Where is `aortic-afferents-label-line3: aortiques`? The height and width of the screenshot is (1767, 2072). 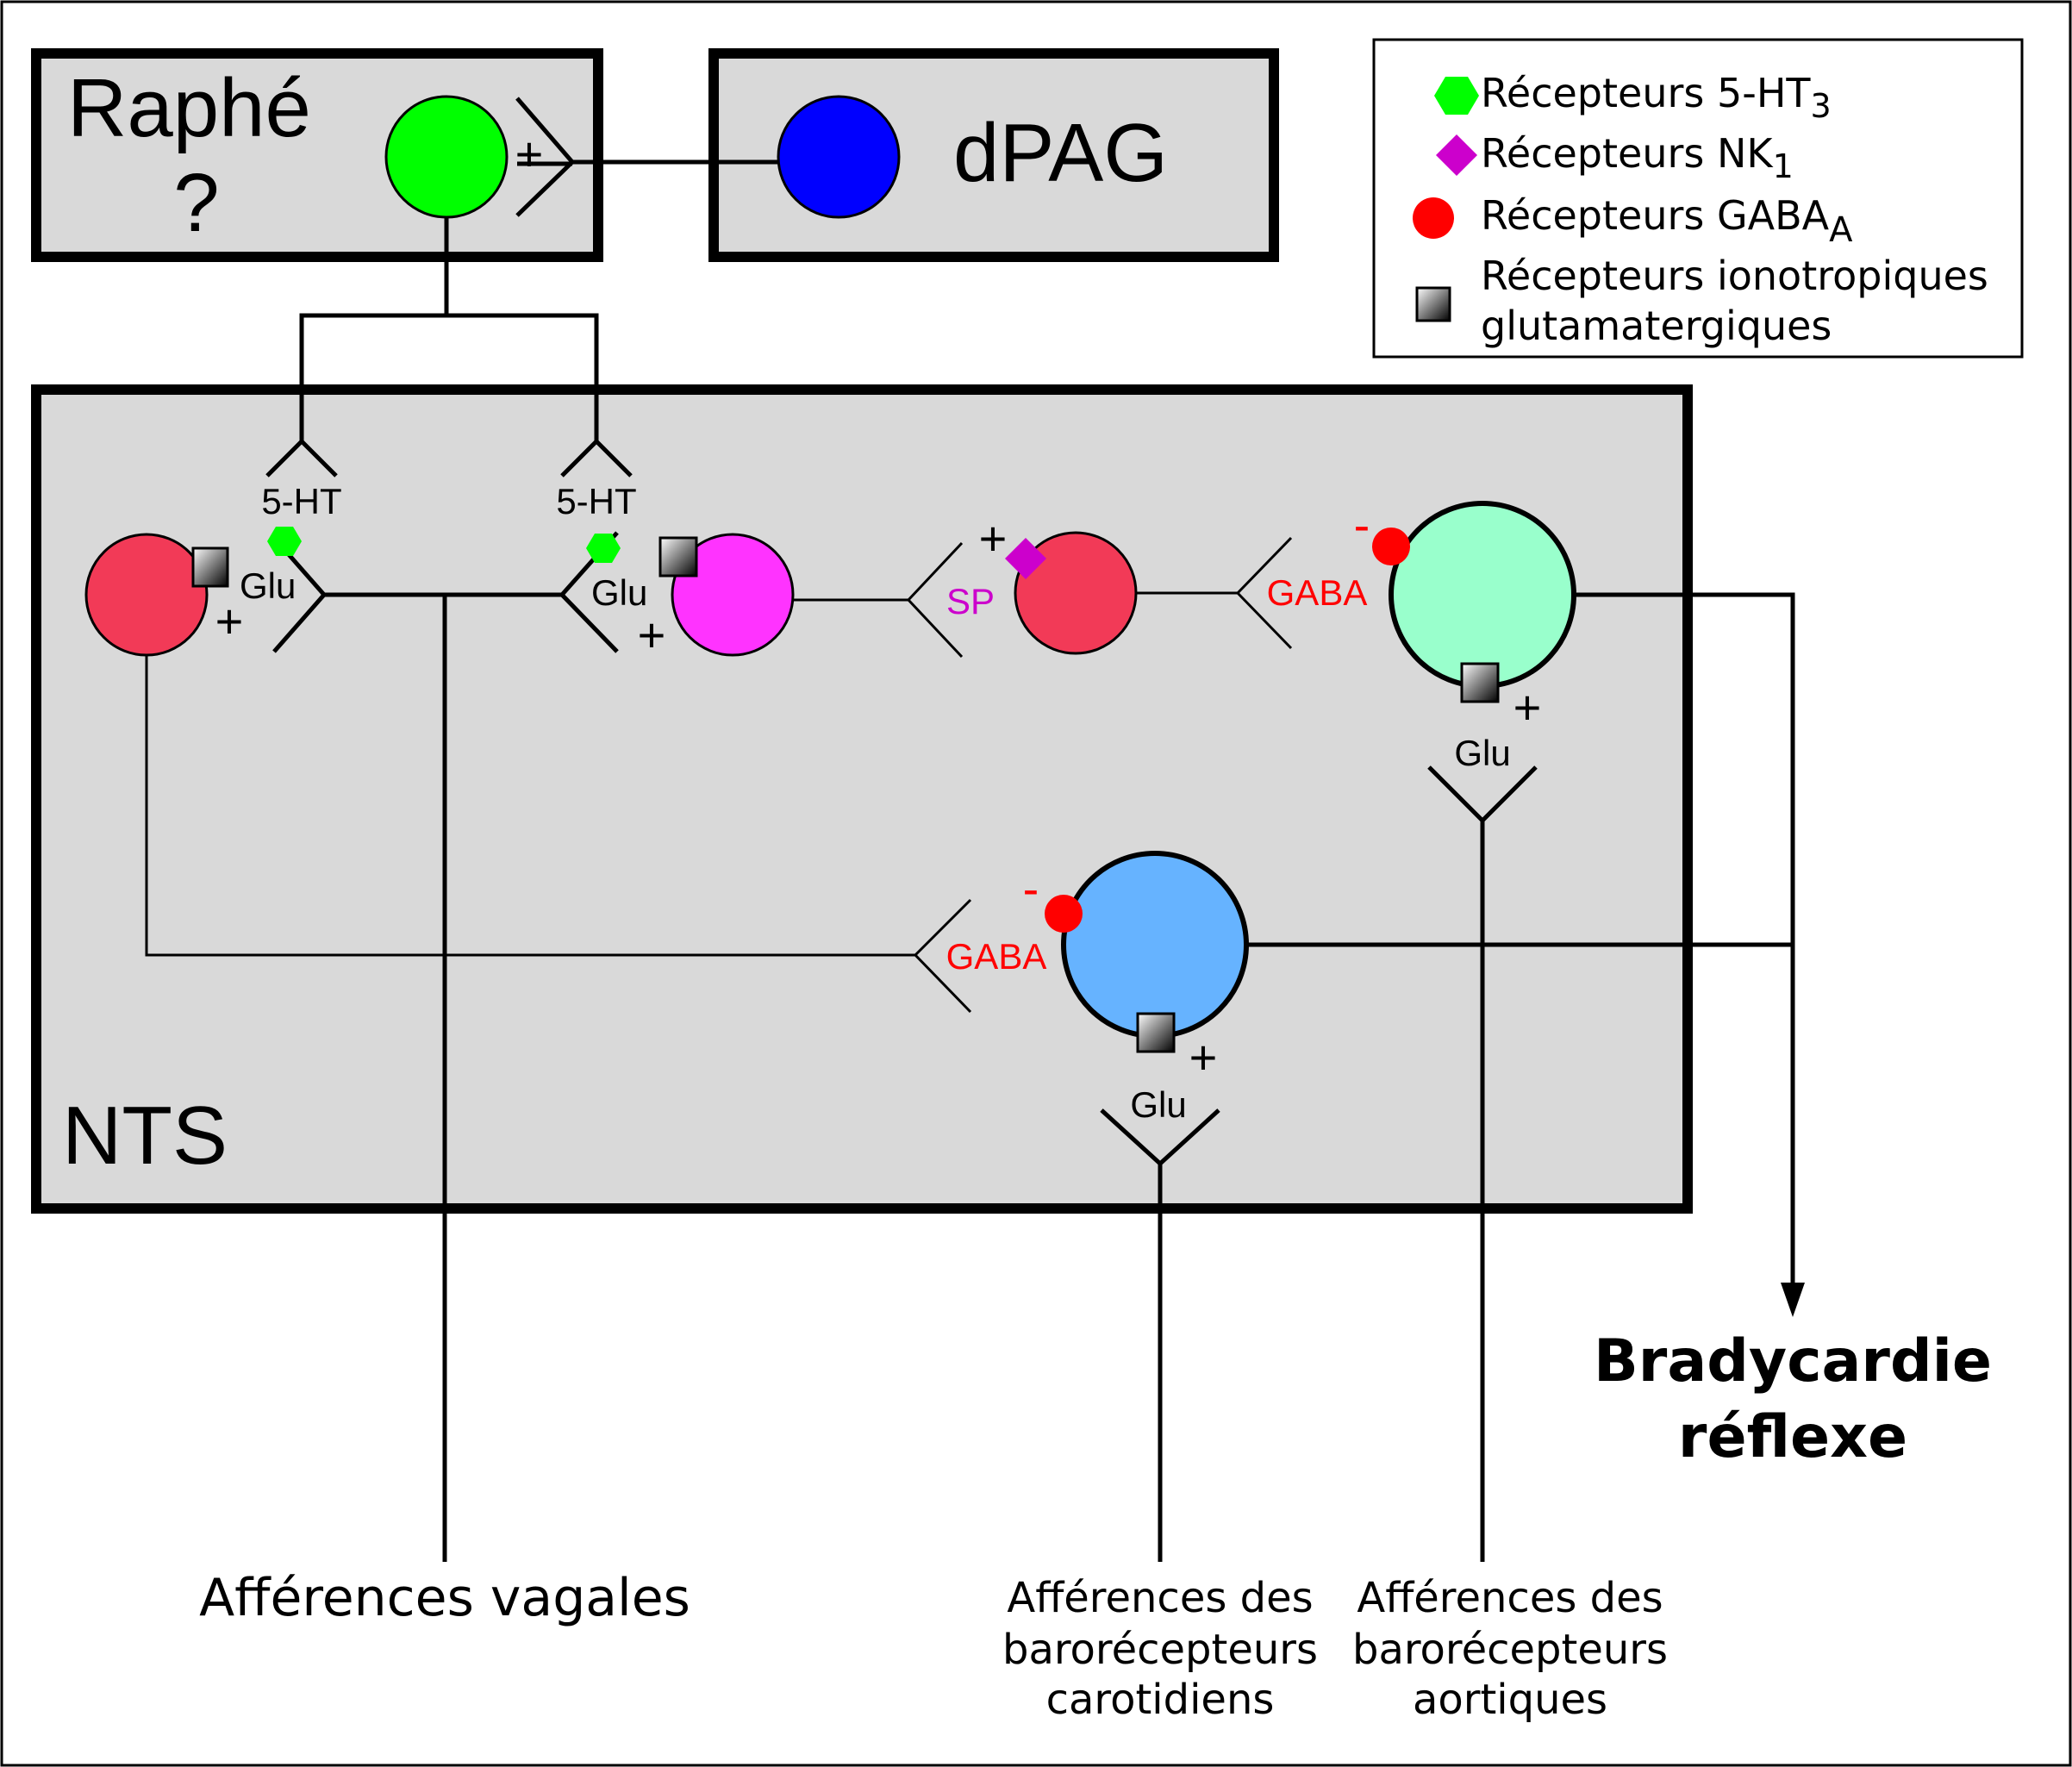
aortic-afferents-label-line3: aortiques is located at coordinates (1510, 1700).